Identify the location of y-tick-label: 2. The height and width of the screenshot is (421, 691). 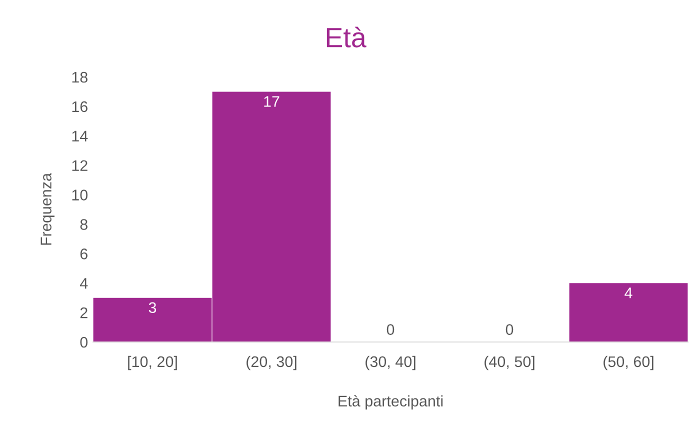
(84, 312).